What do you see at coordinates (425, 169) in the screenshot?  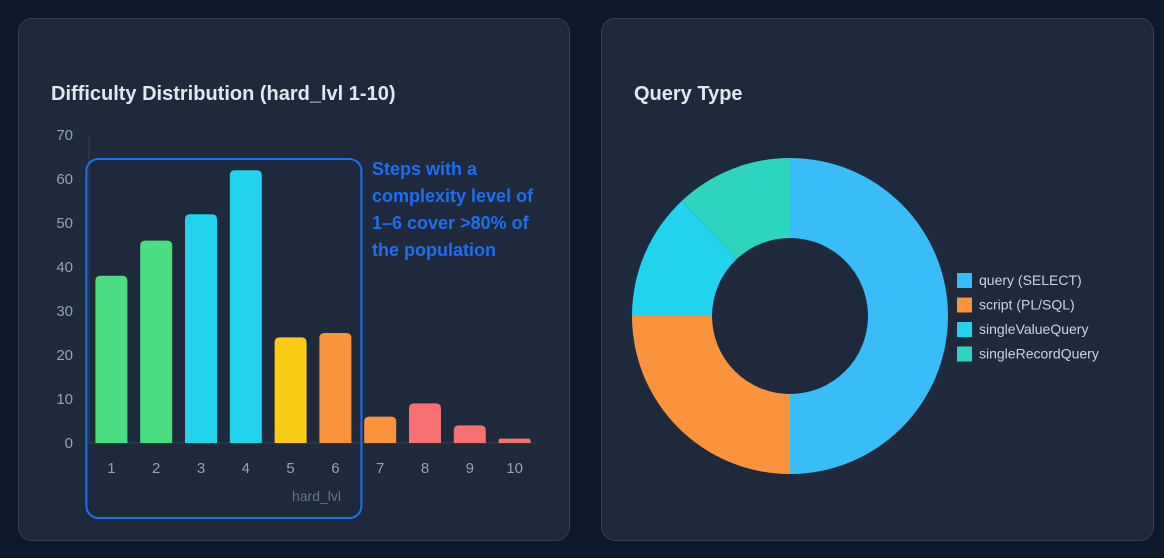 I see `annotation-line: Steps with a` at bounding box center [425, 169].